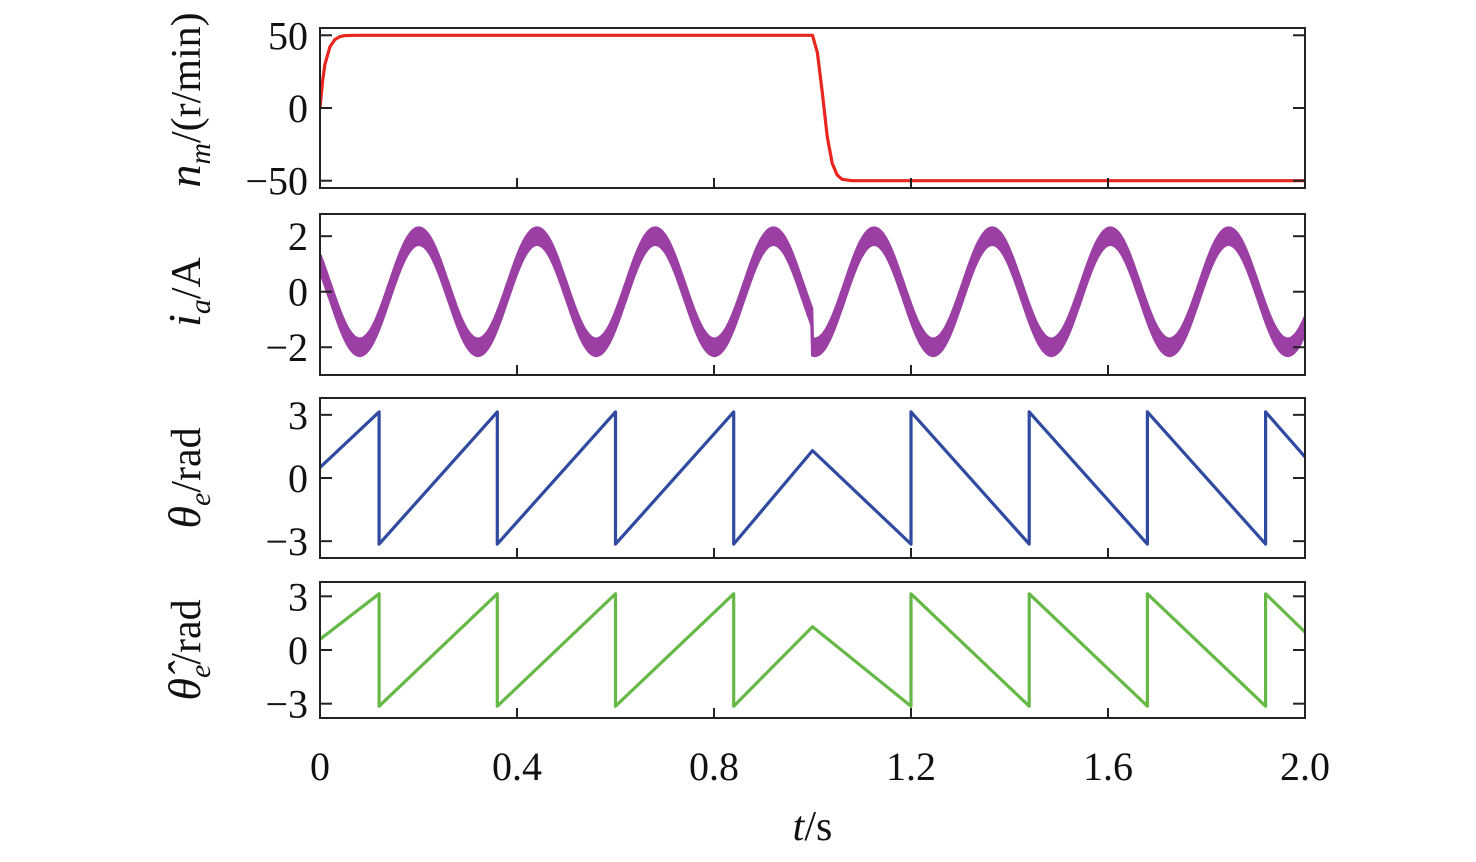 The height and width of the screenshot is (862, 1476). Describe the element at coordinates (714, 766) in the screenshot. I see `x-tick-label: 0.8` at that location.